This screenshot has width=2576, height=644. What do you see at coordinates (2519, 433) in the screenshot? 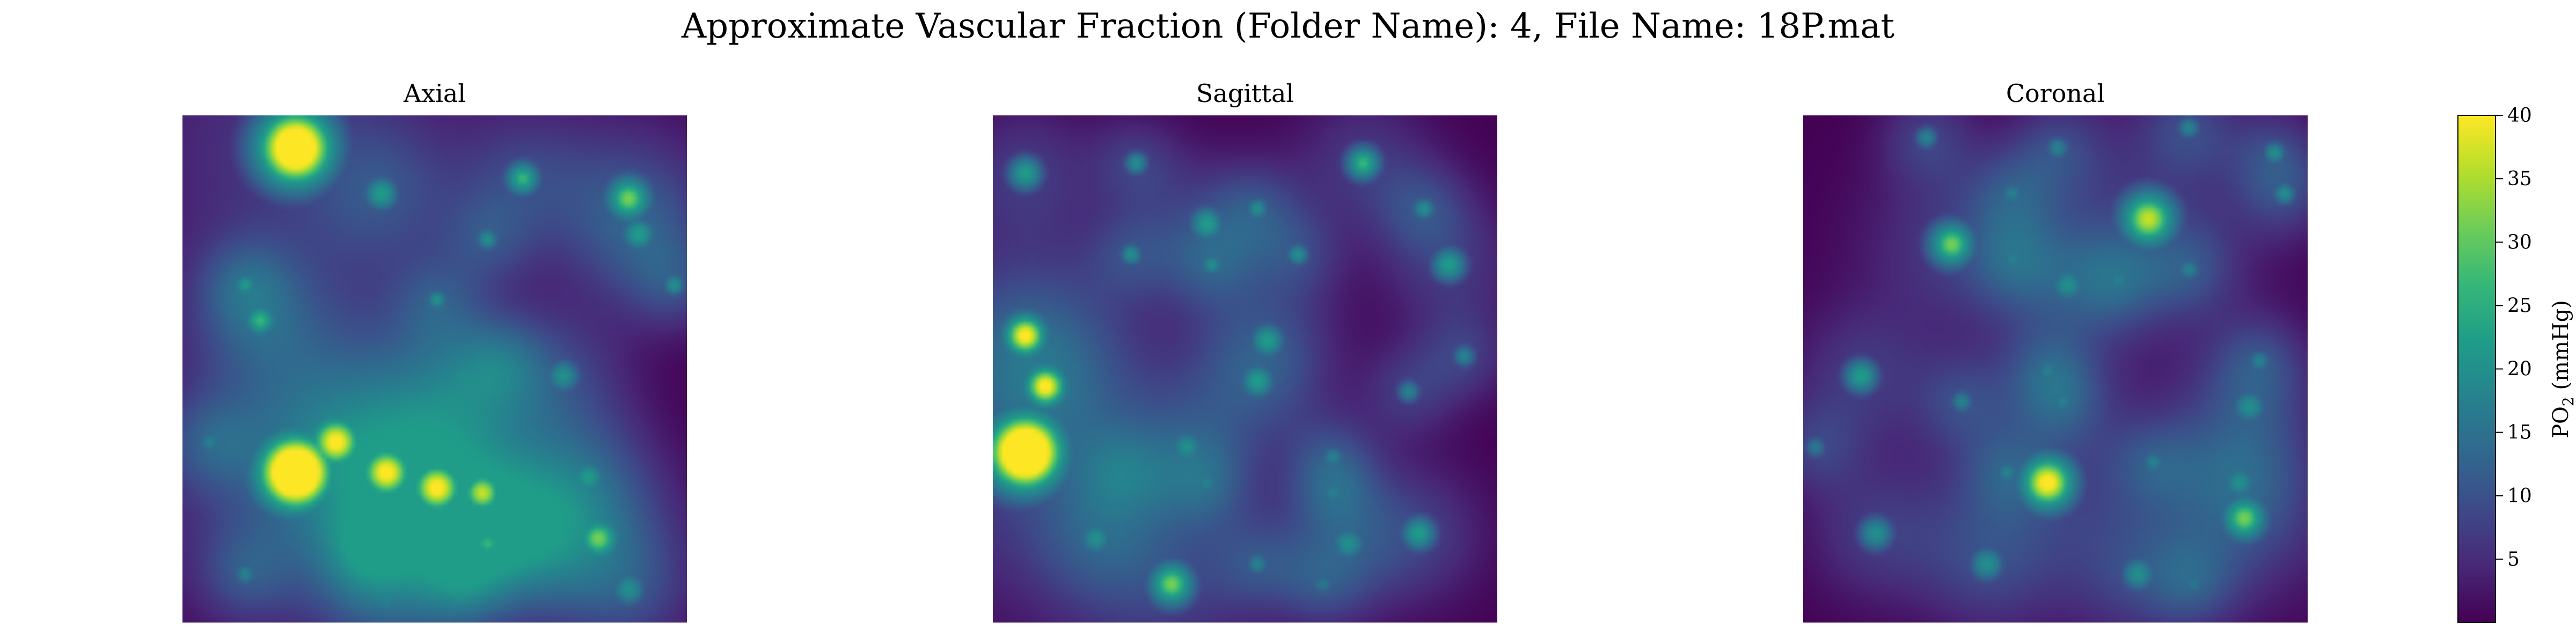
I see `colorbar-tick-label: 15` at bounding box center [2519, 433].